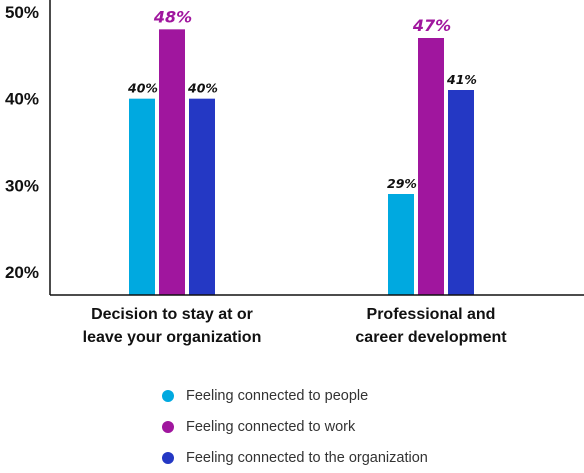  I want to click on y-tick-label: 40%, so click(22, 99).